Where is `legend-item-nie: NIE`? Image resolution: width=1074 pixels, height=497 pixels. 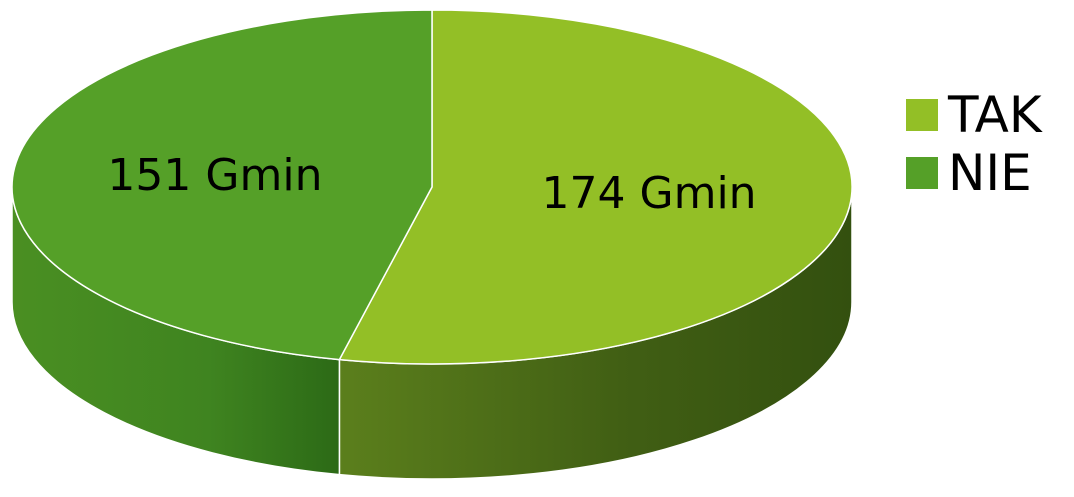
legend-item-nie: NIE is located at coordinates (974, 173).